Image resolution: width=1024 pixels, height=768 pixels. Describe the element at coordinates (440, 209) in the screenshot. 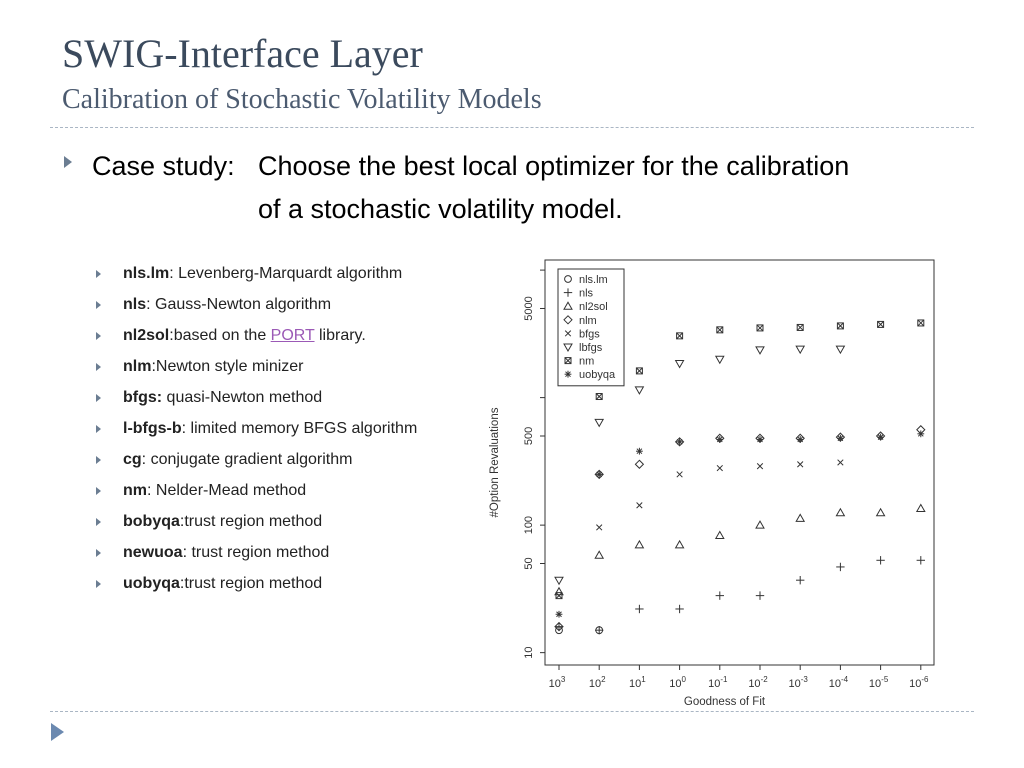

I see `main-bullet-line2: of a stochastic volatility model.` at that location.